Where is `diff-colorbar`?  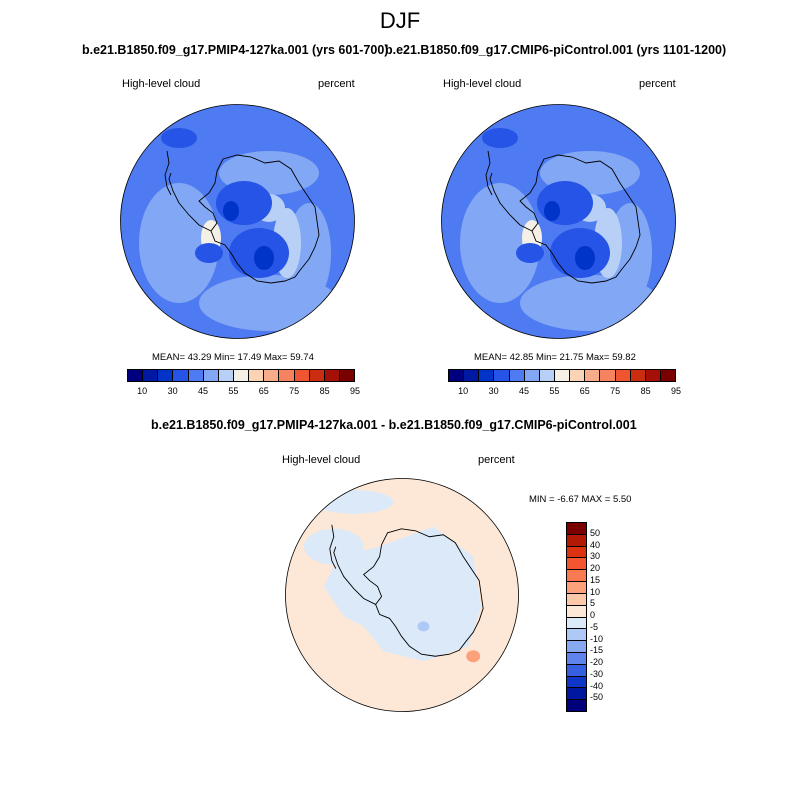
diff-colorbar is located at coordinates (576, 617).